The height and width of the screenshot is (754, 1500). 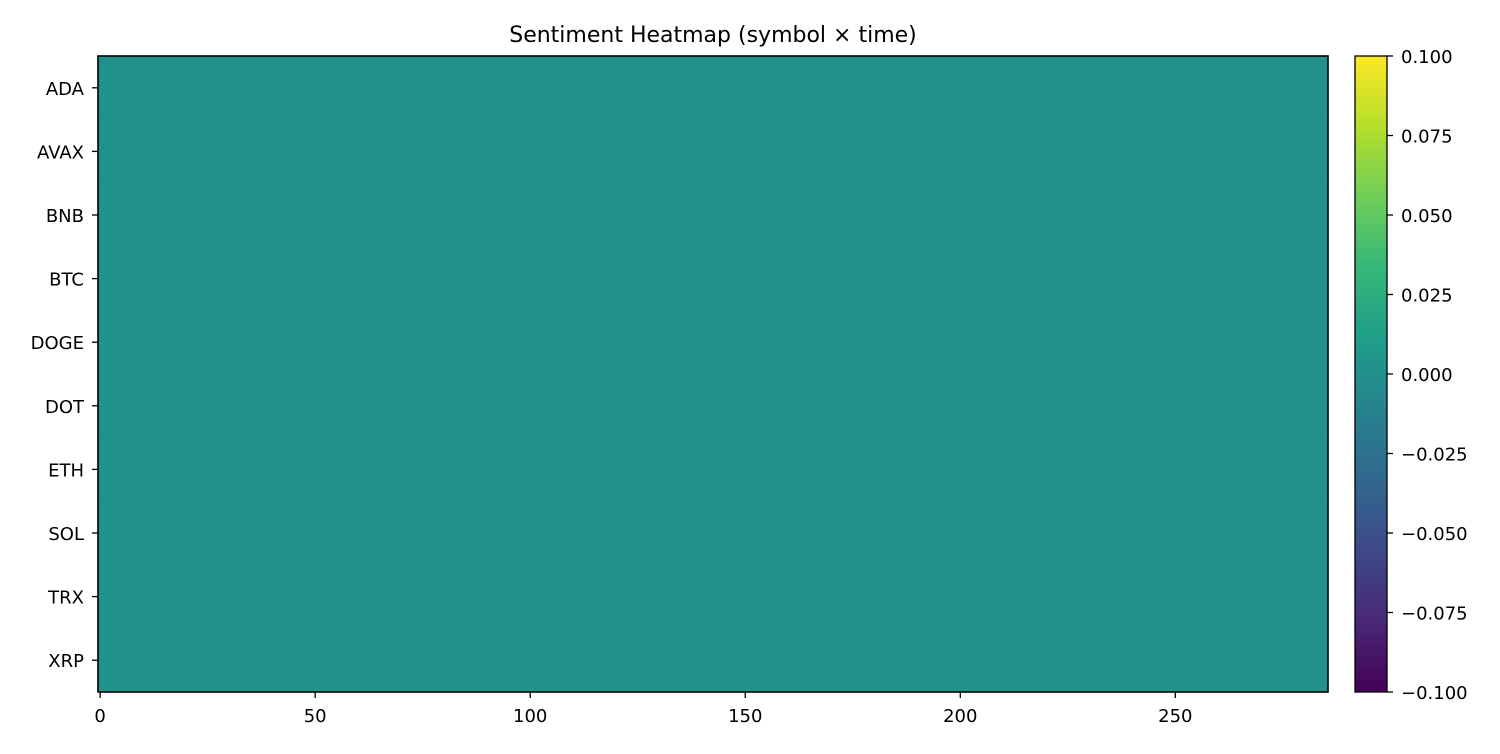 What do you see at coordinates (65, 407) in the screenshot?
I see `y-tick-label: DOT` at bounding box center [65, 407].